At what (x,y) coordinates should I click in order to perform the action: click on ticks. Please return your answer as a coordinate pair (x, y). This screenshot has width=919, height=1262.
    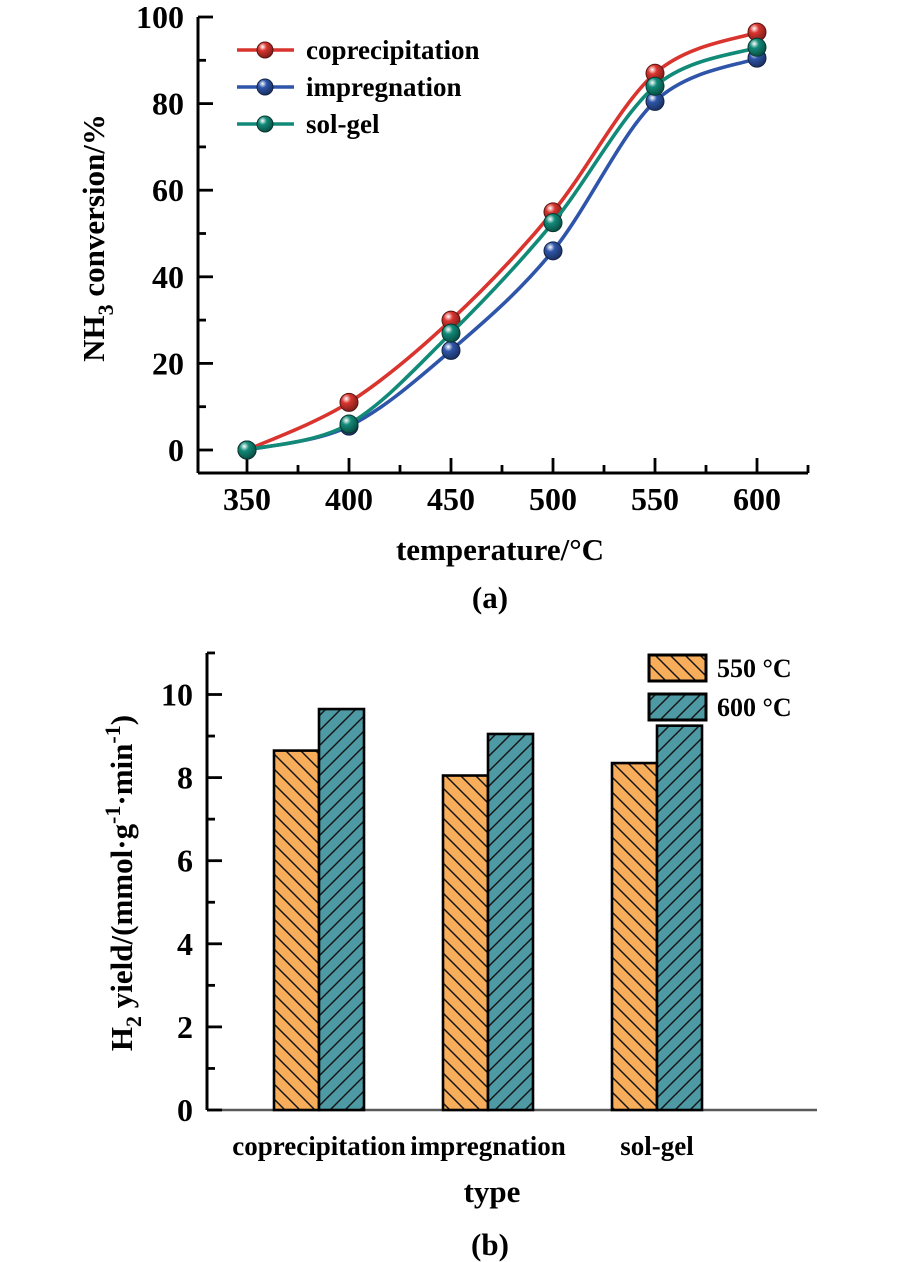
    Looking at the image, I should click on (214, 881).